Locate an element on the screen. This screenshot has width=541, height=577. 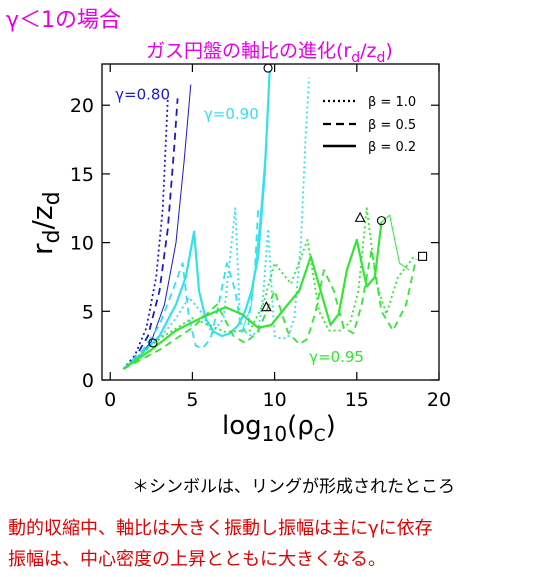
x-tick-label: 10 is located at coordinates (275, 400).